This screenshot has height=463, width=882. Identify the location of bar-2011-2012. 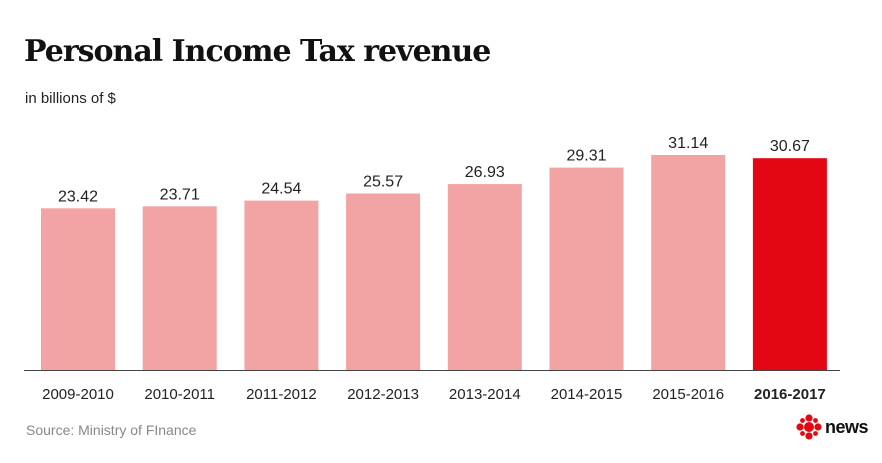
(281, 285).